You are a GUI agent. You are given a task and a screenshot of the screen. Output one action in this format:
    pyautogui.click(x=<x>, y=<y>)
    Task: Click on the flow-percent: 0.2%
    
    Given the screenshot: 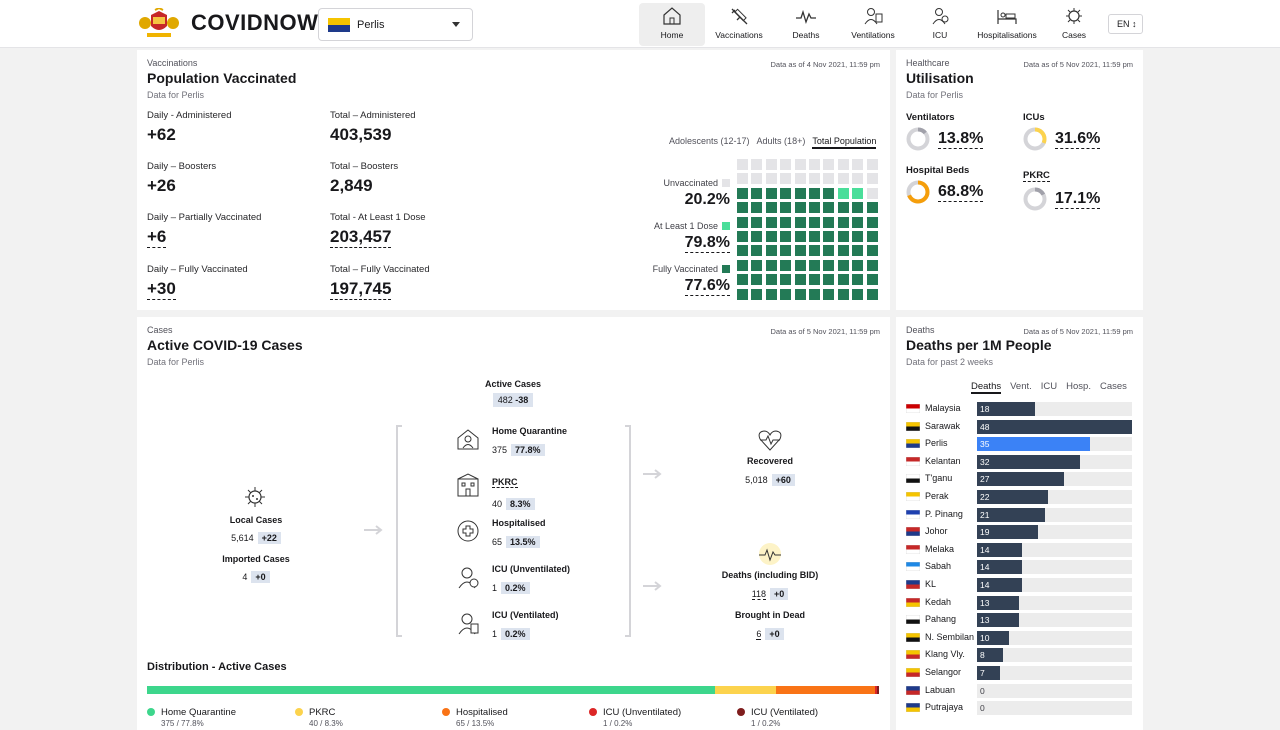 What is the action you would take?
    pyautogui.click(x=515, y=588)
    